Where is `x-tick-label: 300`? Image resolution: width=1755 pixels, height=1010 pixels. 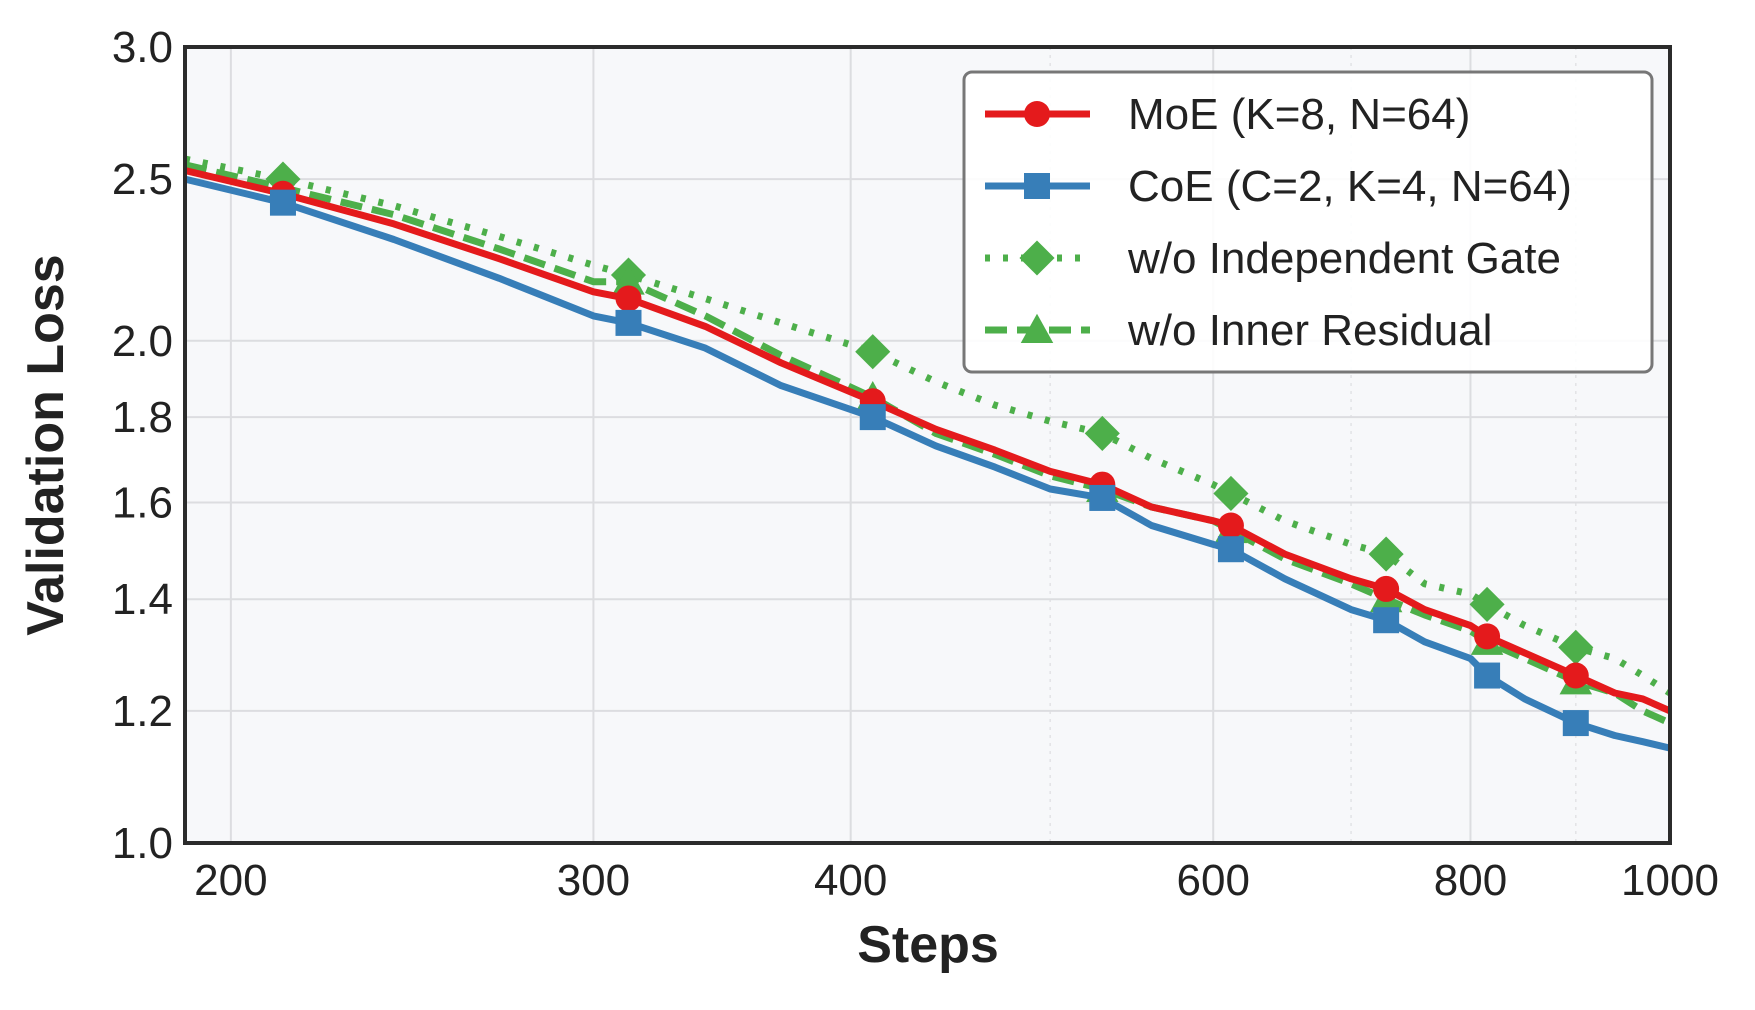 x-tick-label: 300 is located at coordinates (593, 880).